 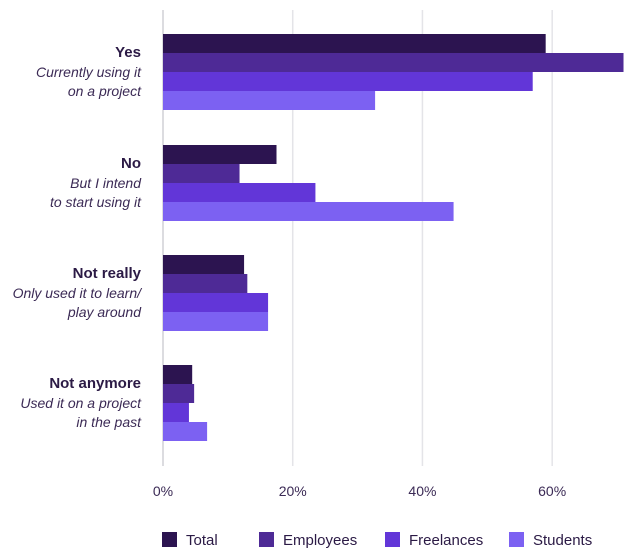 I want to click on category-subtitle: play around, so click(x=104, y=312).